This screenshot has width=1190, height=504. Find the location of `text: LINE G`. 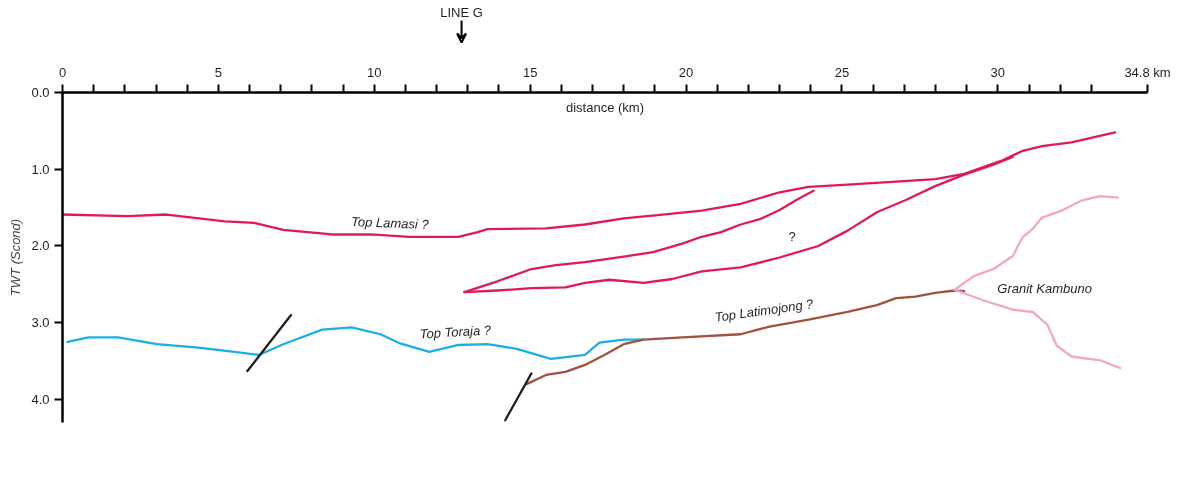

text: LINE G is located at coordinates (461, 12).